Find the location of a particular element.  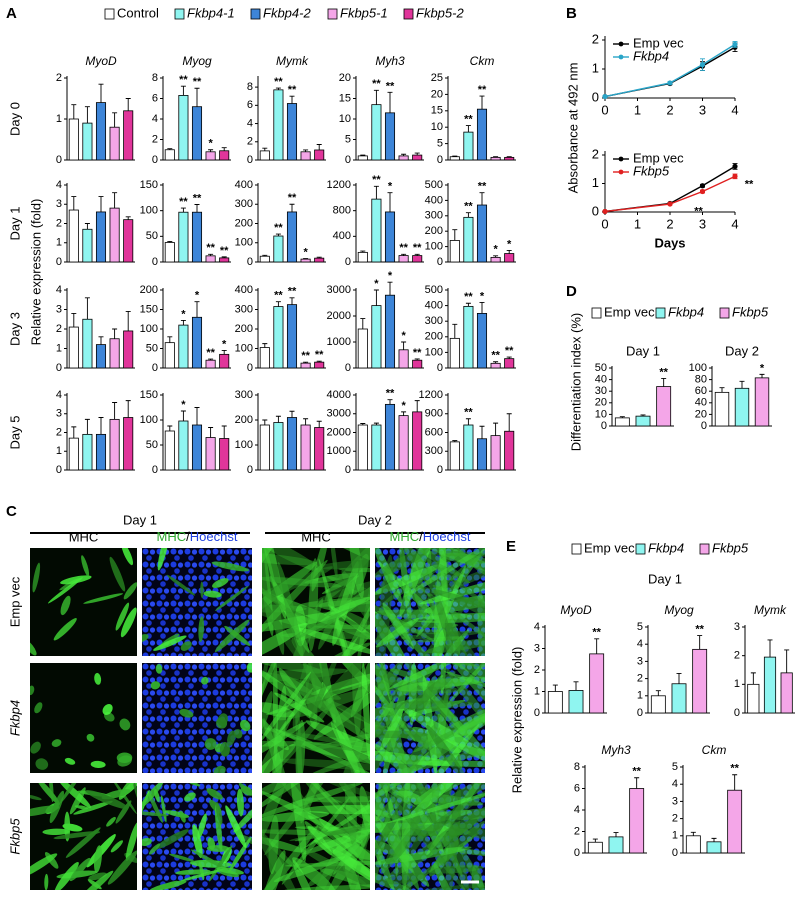

channel-part: MHC is located at coordinates (405, 536).